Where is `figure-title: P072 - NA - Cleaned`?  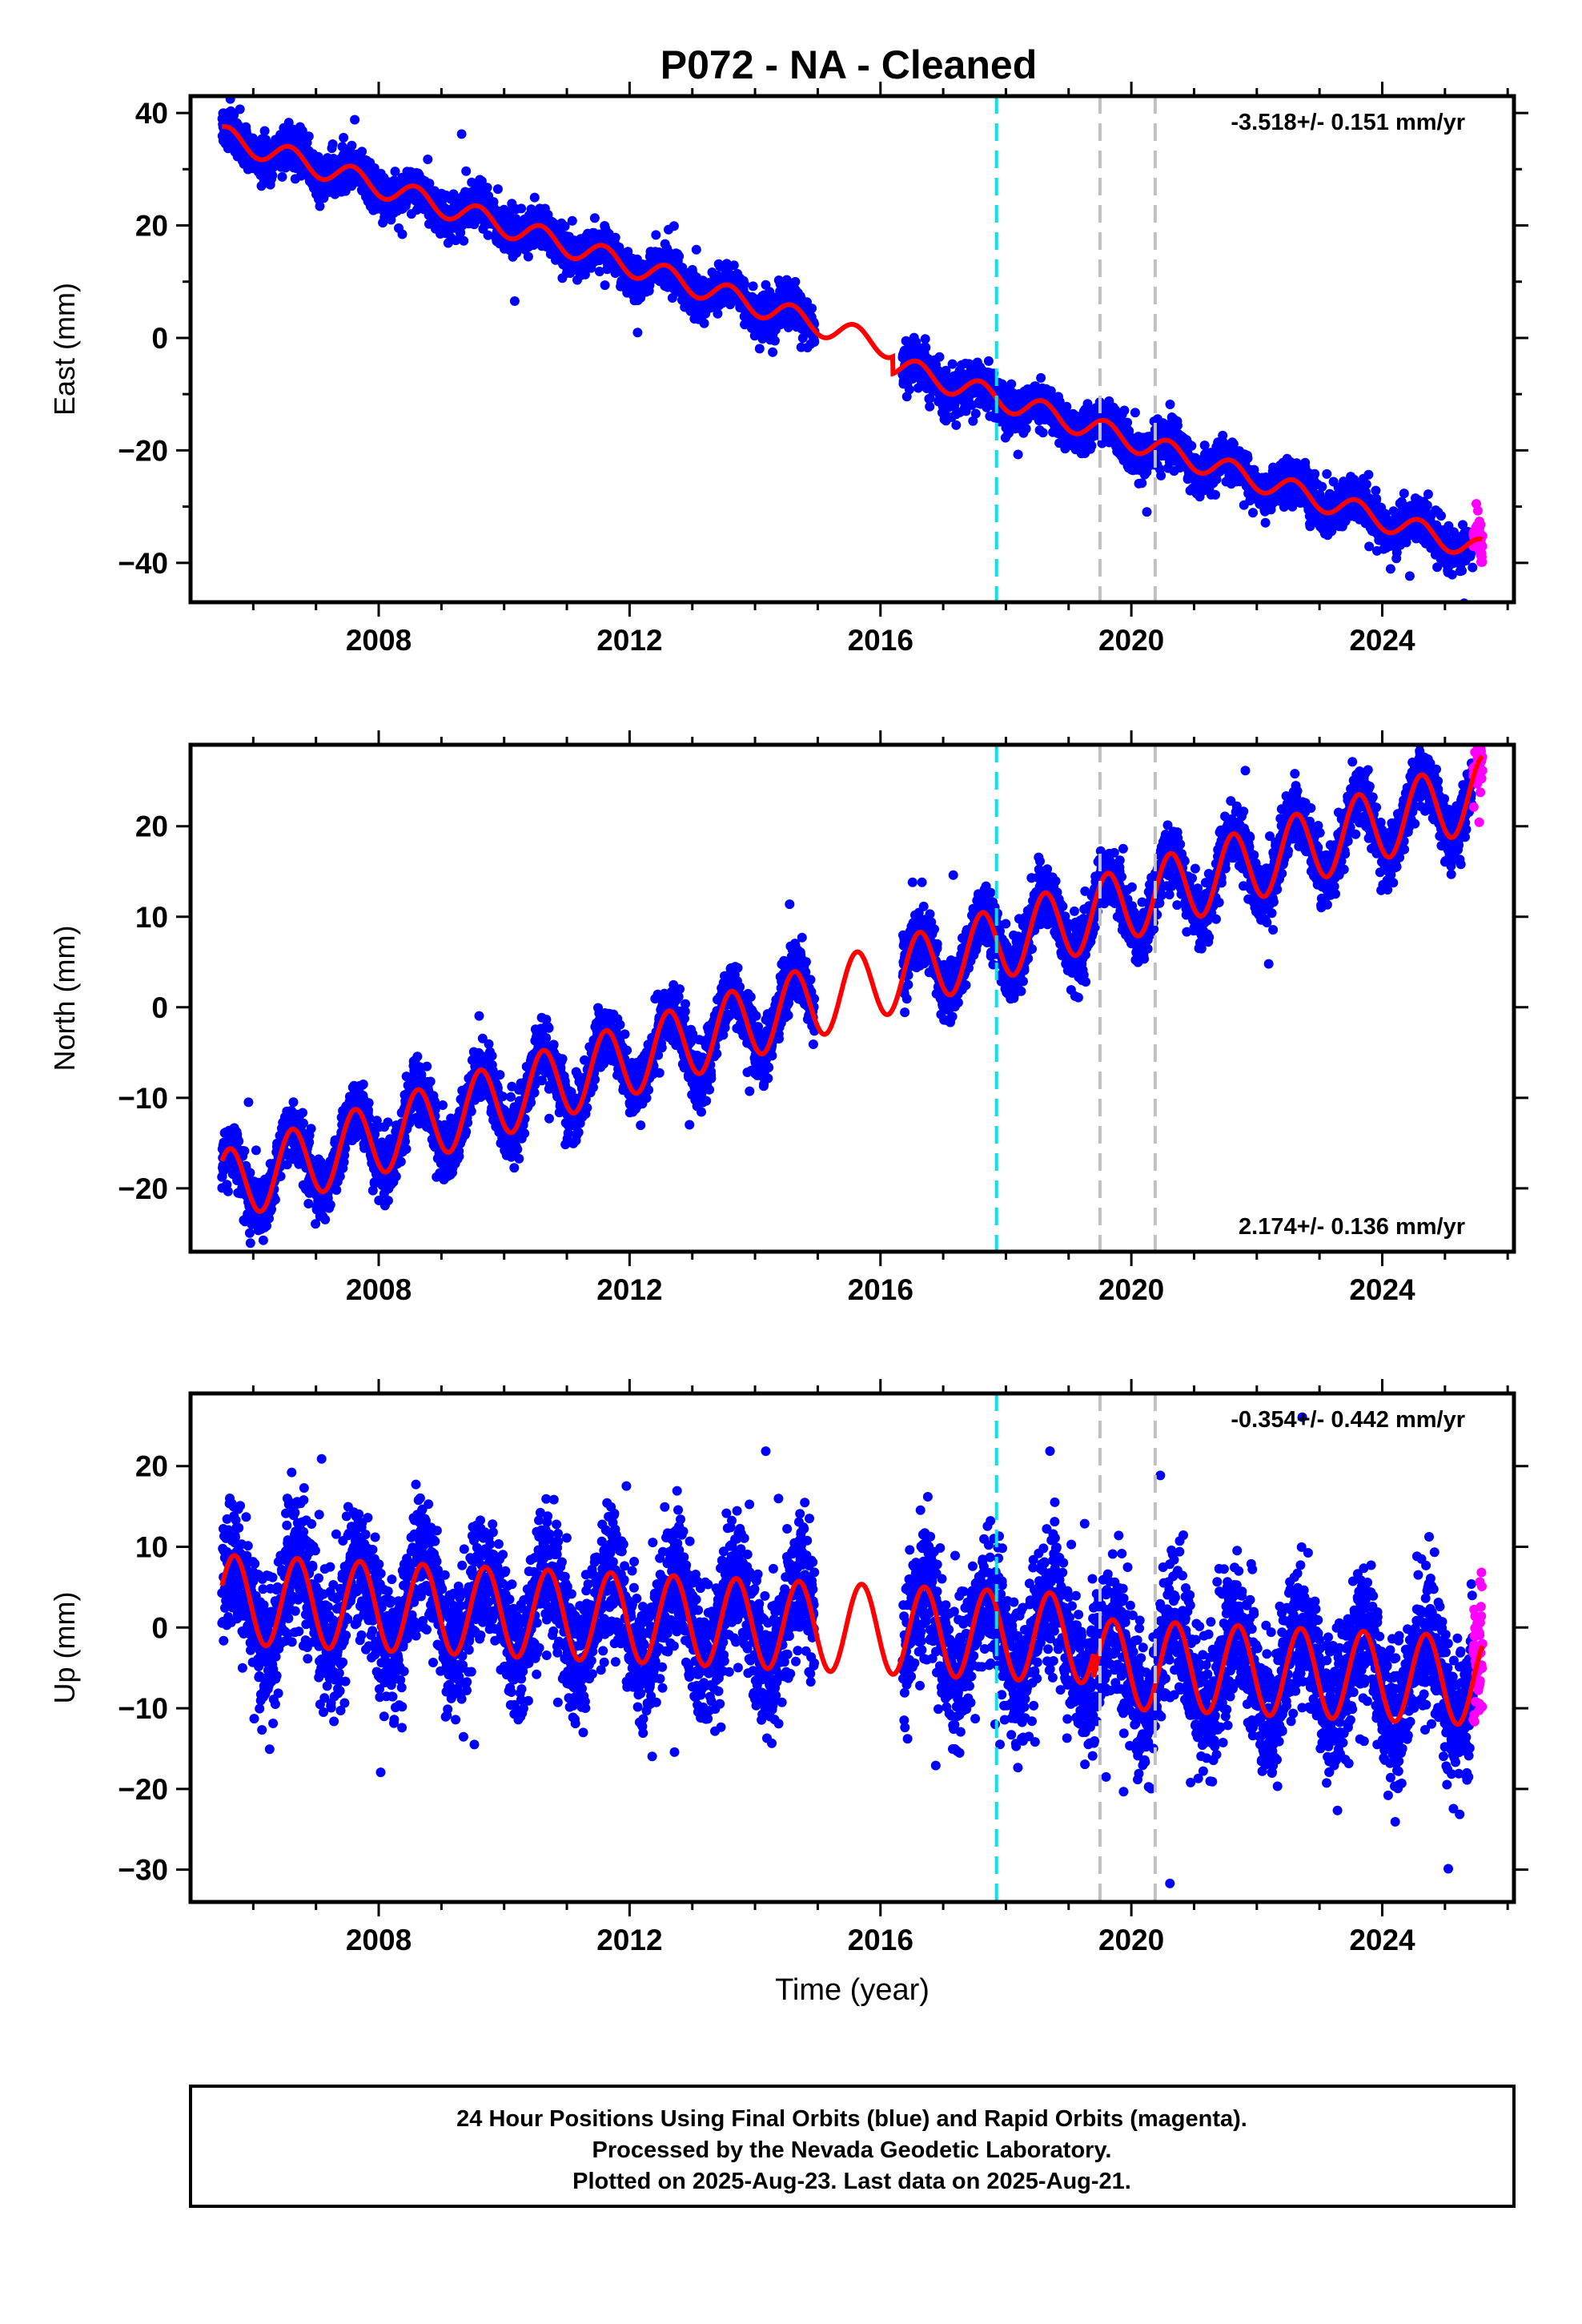 figure-title: P072 - NA - Cleaned is located at coordinates (849, 64).